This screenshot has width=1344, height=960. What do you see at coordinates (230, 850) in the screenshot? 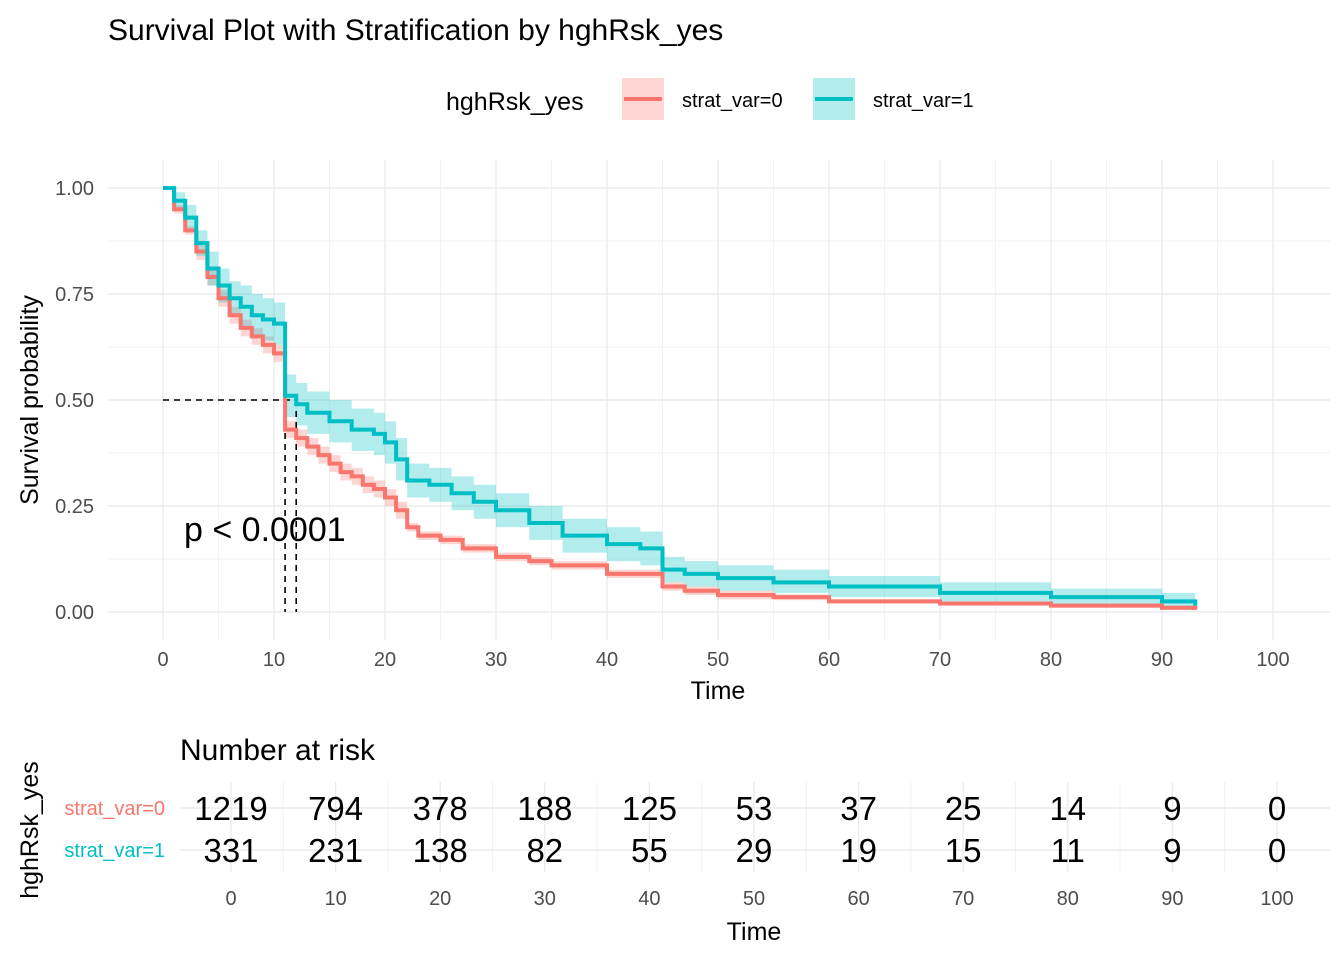
I see `risk-cell: 331` at bounding box center [230, 850].